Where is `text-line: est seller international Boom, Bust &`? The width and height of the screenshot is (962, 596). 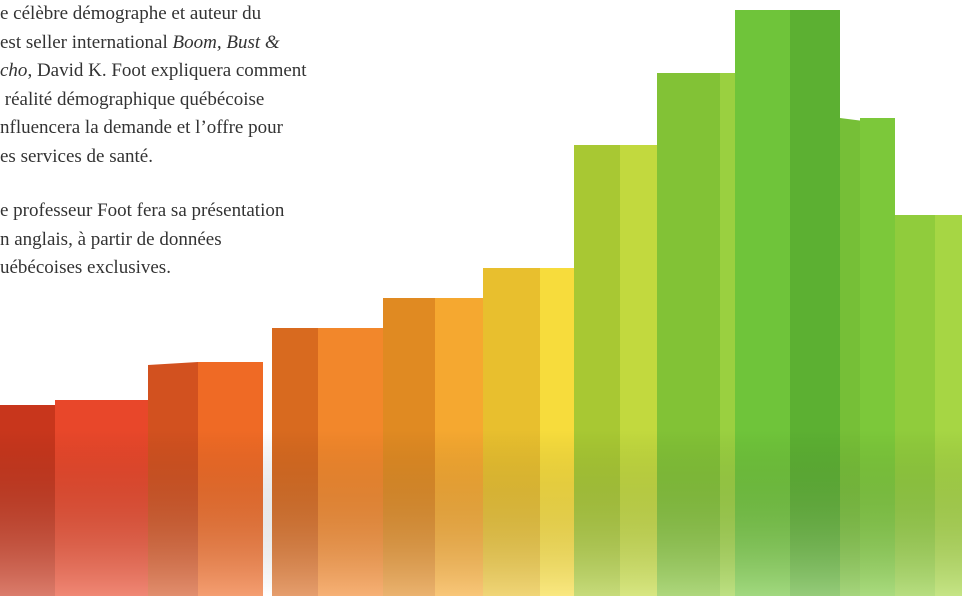
text-line: est seller international Boom, Bust & is located at coordinates (153, 43).